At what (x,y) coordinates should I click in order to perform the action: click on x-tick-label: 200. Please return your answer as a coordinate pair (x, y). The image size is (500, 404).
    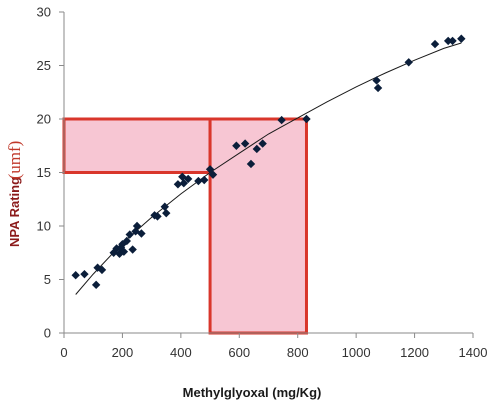
    Looking at the image, I should click on (123, 352).